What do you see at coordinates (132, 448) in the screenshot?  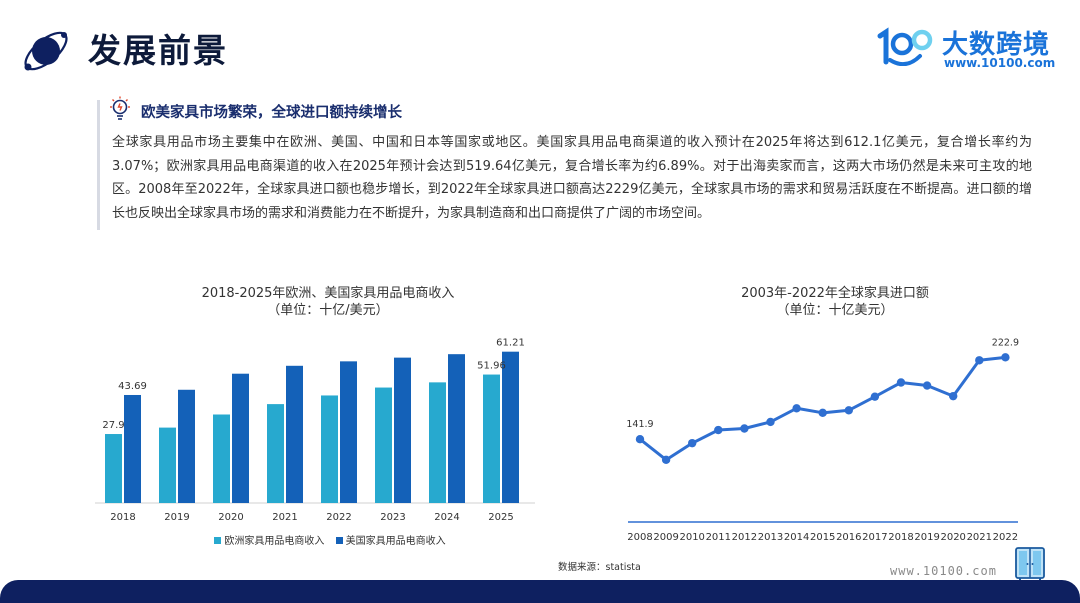 I see `bar-usa-2018` at bounding box center [132, 448].